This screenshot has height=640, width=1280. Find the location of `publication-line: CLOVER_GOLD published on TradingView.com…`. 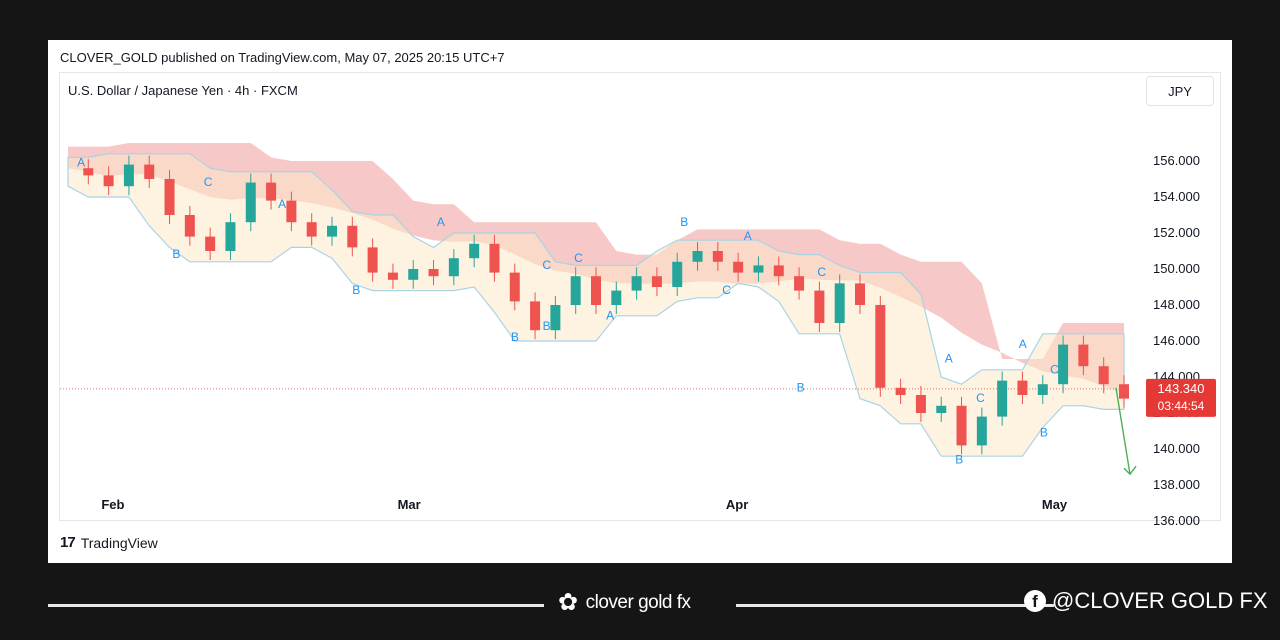

publication-line: CLOVER_GOLD published on TradingView.com… is located at coordinates (282, 57).